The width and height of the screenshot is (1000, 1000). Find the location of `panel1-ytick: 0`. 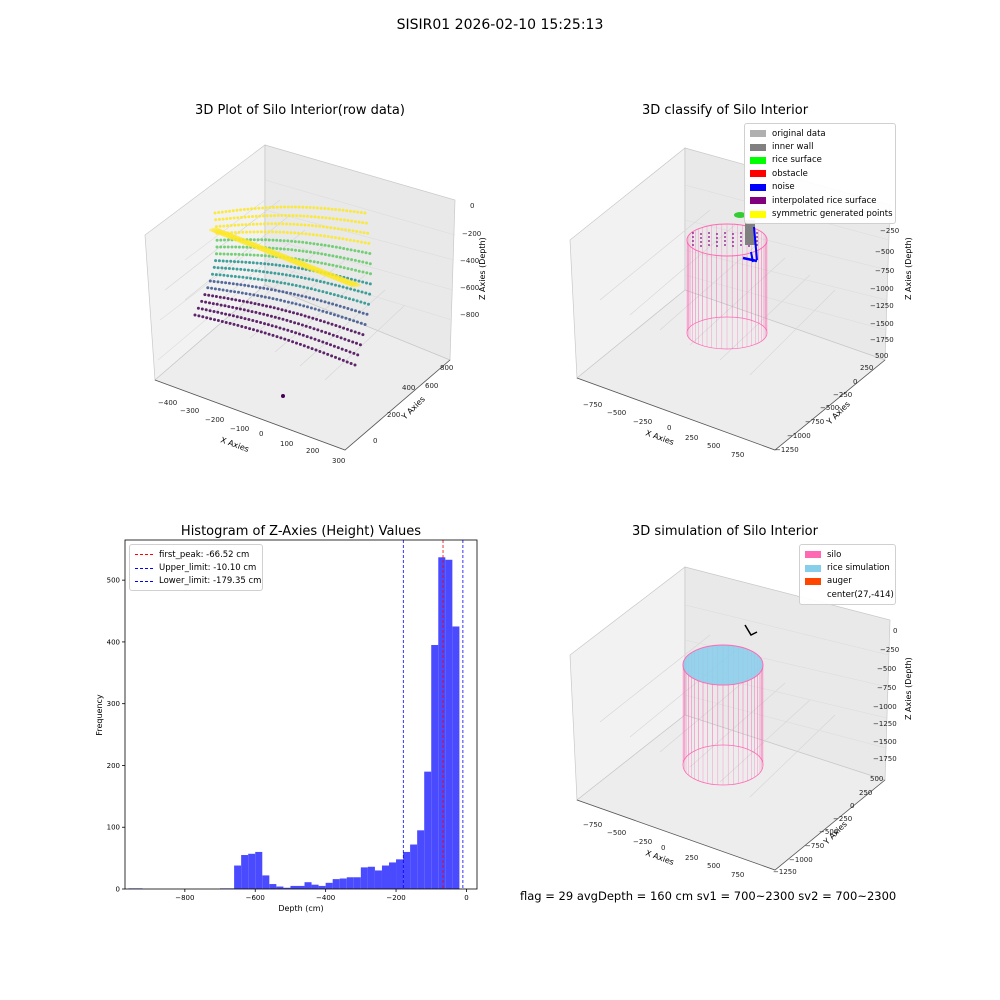

panel1-ytick: 0 is located at coordinates (375, 441).